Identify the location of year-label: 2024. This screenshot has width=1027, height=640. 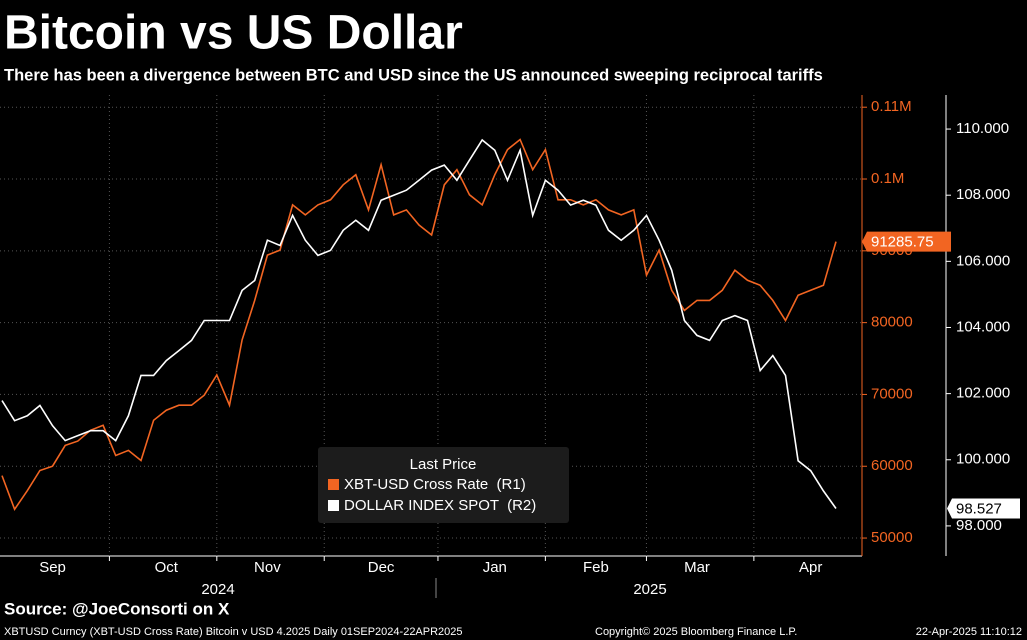
(217, 589).